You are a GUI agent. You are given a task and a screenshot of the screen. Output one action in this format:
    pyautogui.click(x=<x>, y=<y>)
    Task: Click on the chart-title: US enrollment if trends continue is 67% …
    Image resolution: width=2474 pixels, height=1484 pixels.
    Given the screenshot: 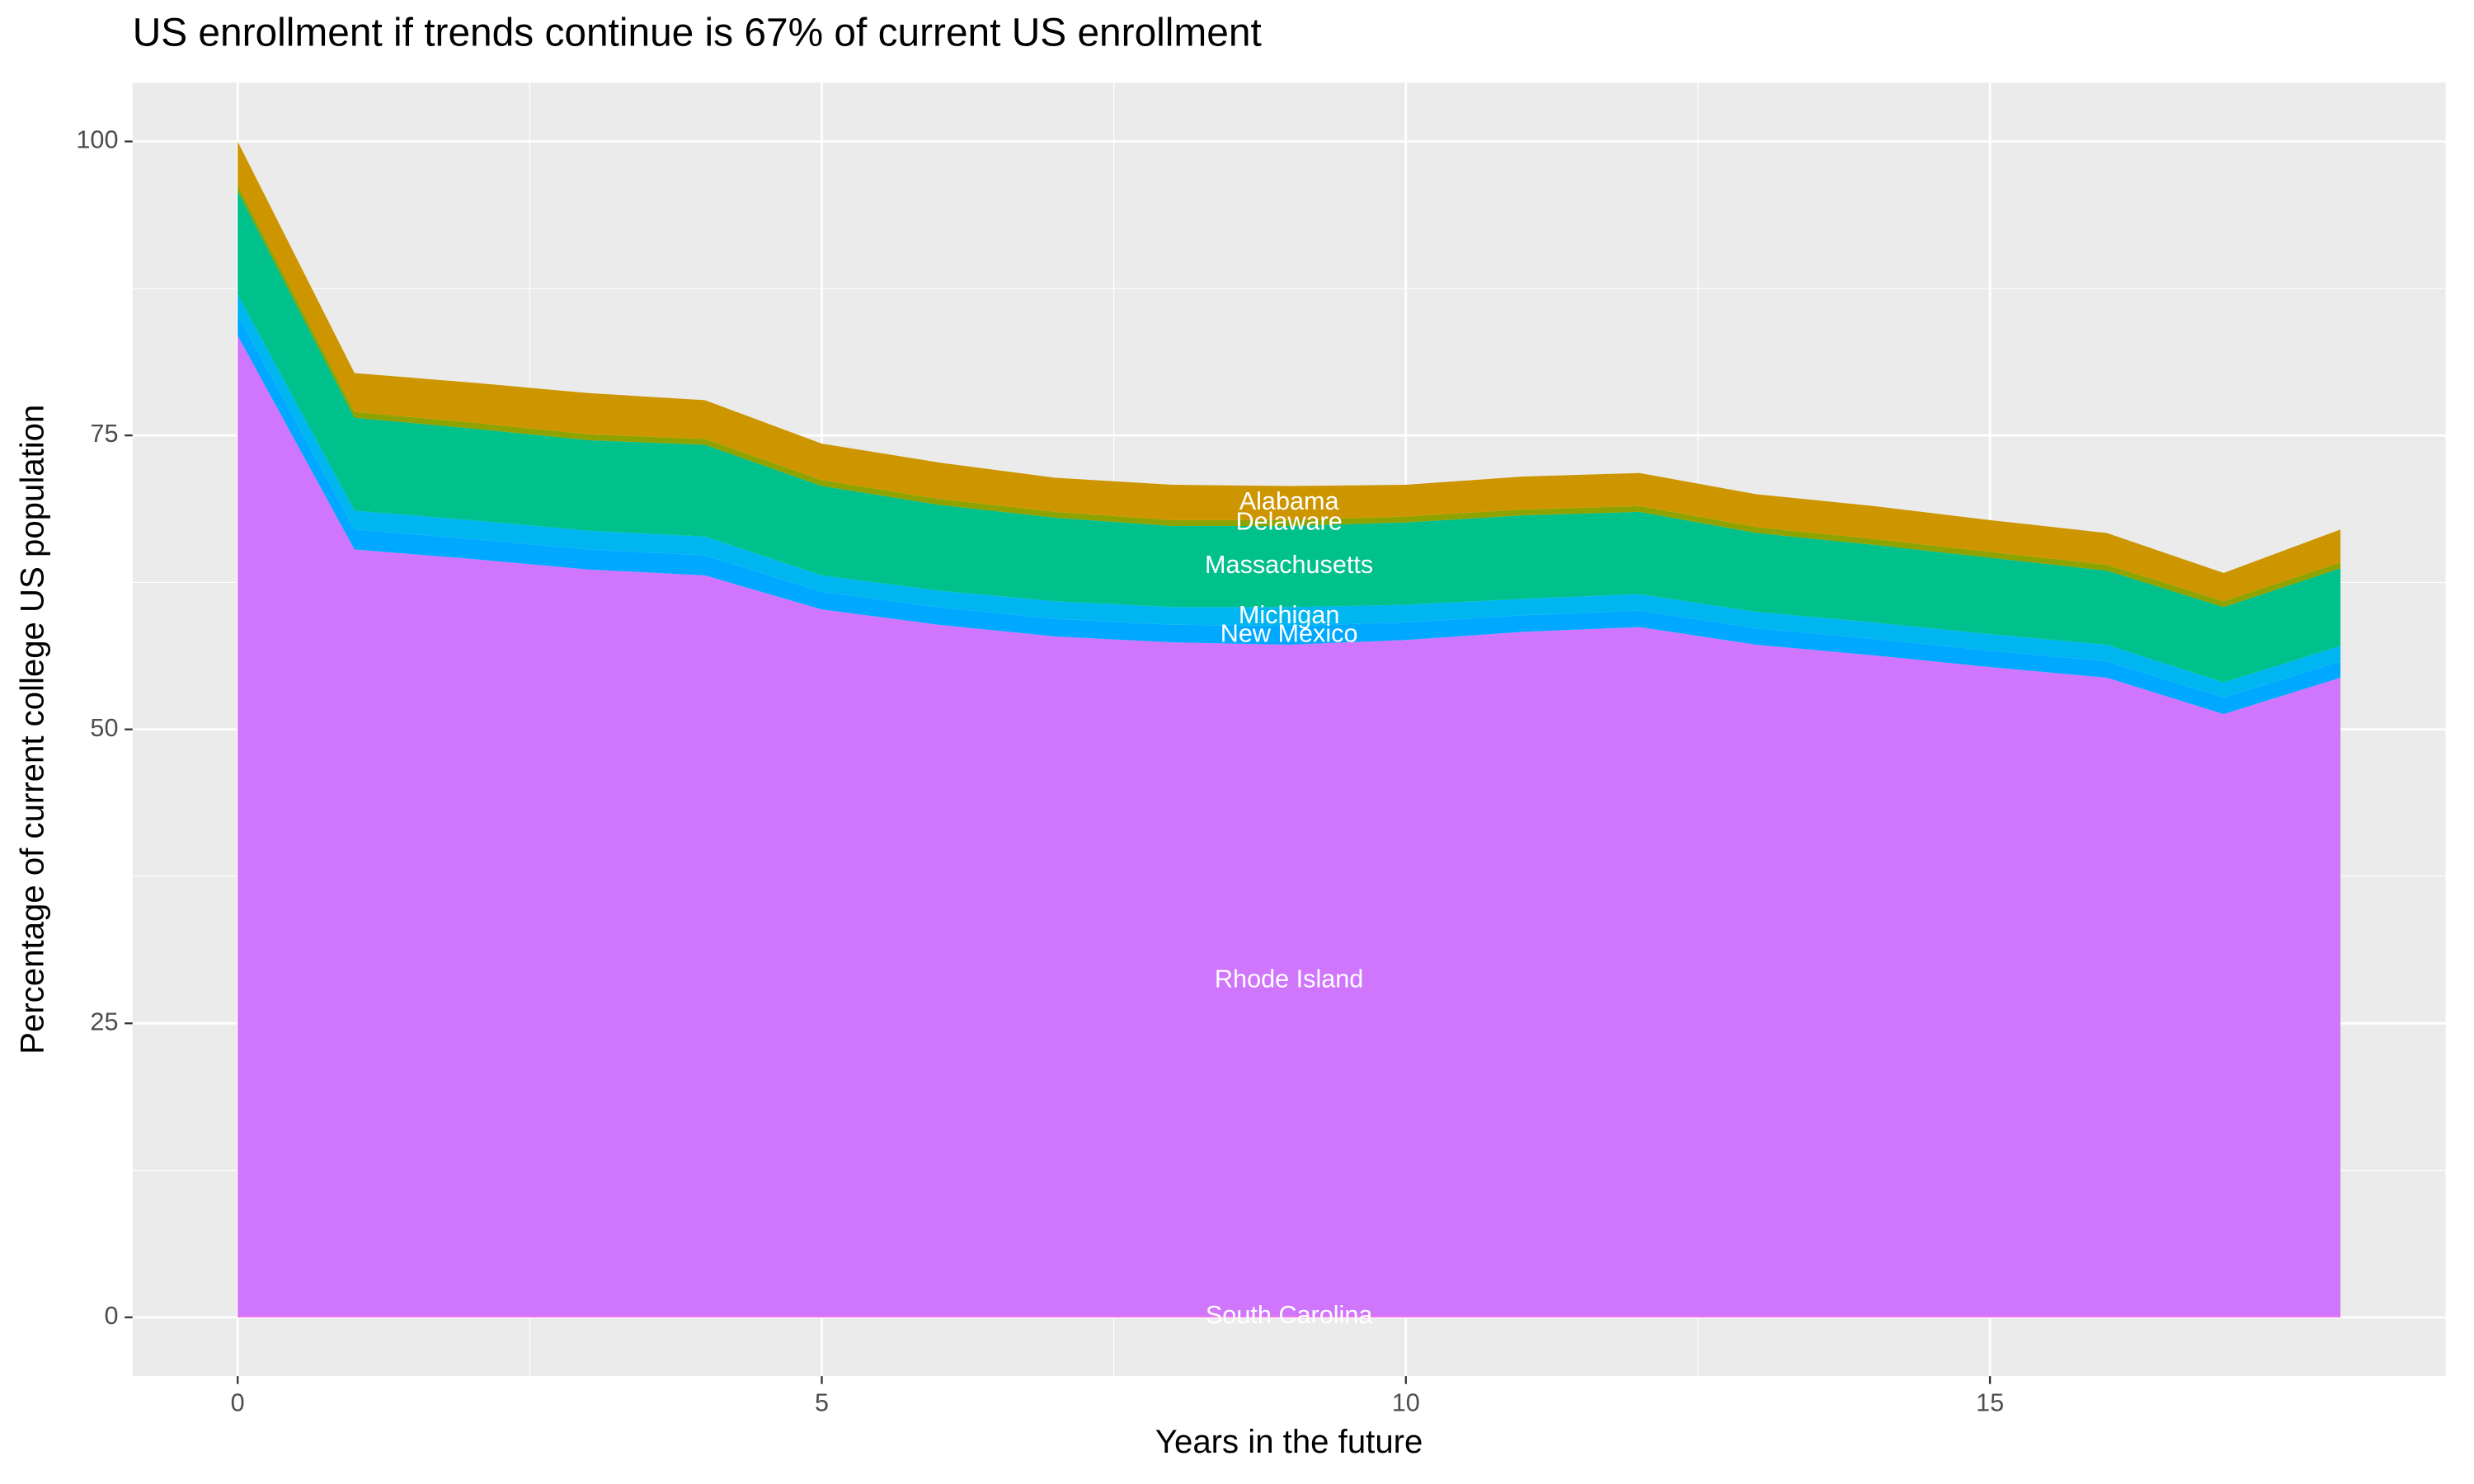 What is the action you would take?
    pyautogui.click(x=697, y=32)
    